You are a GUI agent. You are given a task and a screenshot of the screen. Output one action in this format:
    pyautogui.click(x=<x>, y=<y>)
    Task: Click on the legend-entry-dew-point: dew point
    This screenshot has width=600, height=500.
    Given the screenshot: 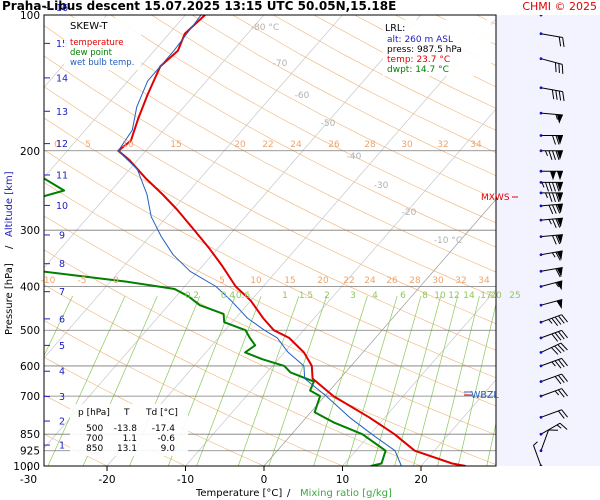 What is the action you would take?
    pyautogui.click(x=91, y=53)
    